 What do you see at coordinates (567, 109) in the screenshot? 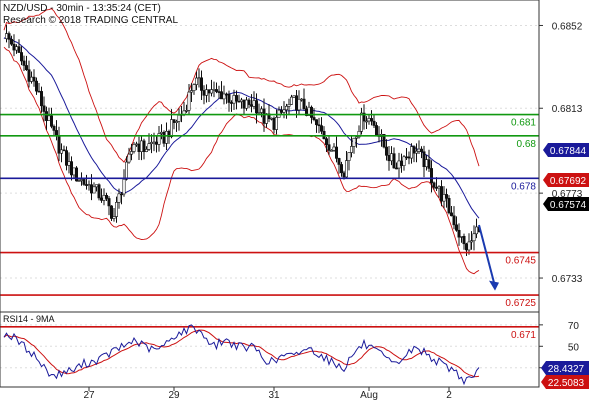
I see `price-axis-label: 0.6813` at bounding box center [567, 109].